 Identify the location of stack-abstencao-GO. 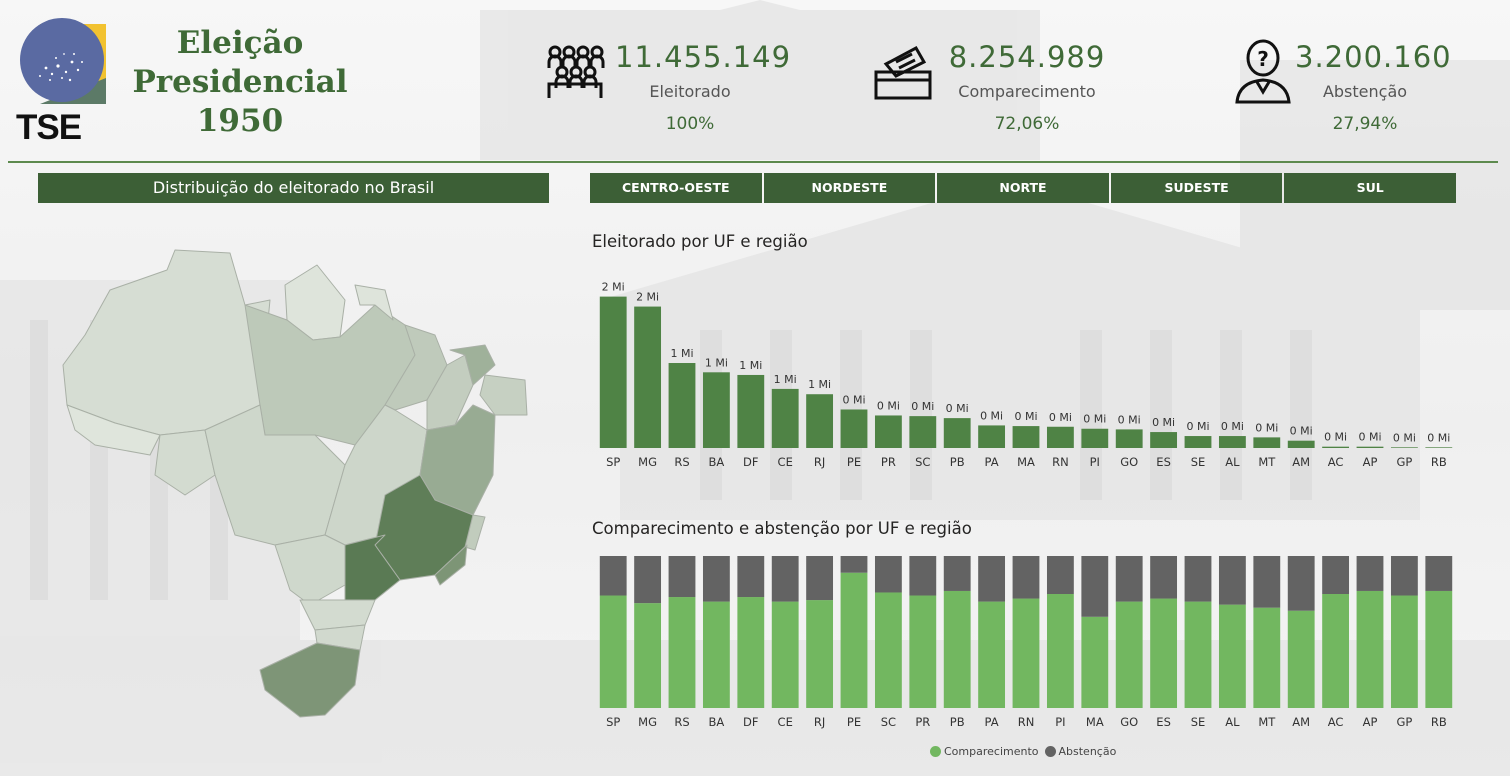
(1129, 579).